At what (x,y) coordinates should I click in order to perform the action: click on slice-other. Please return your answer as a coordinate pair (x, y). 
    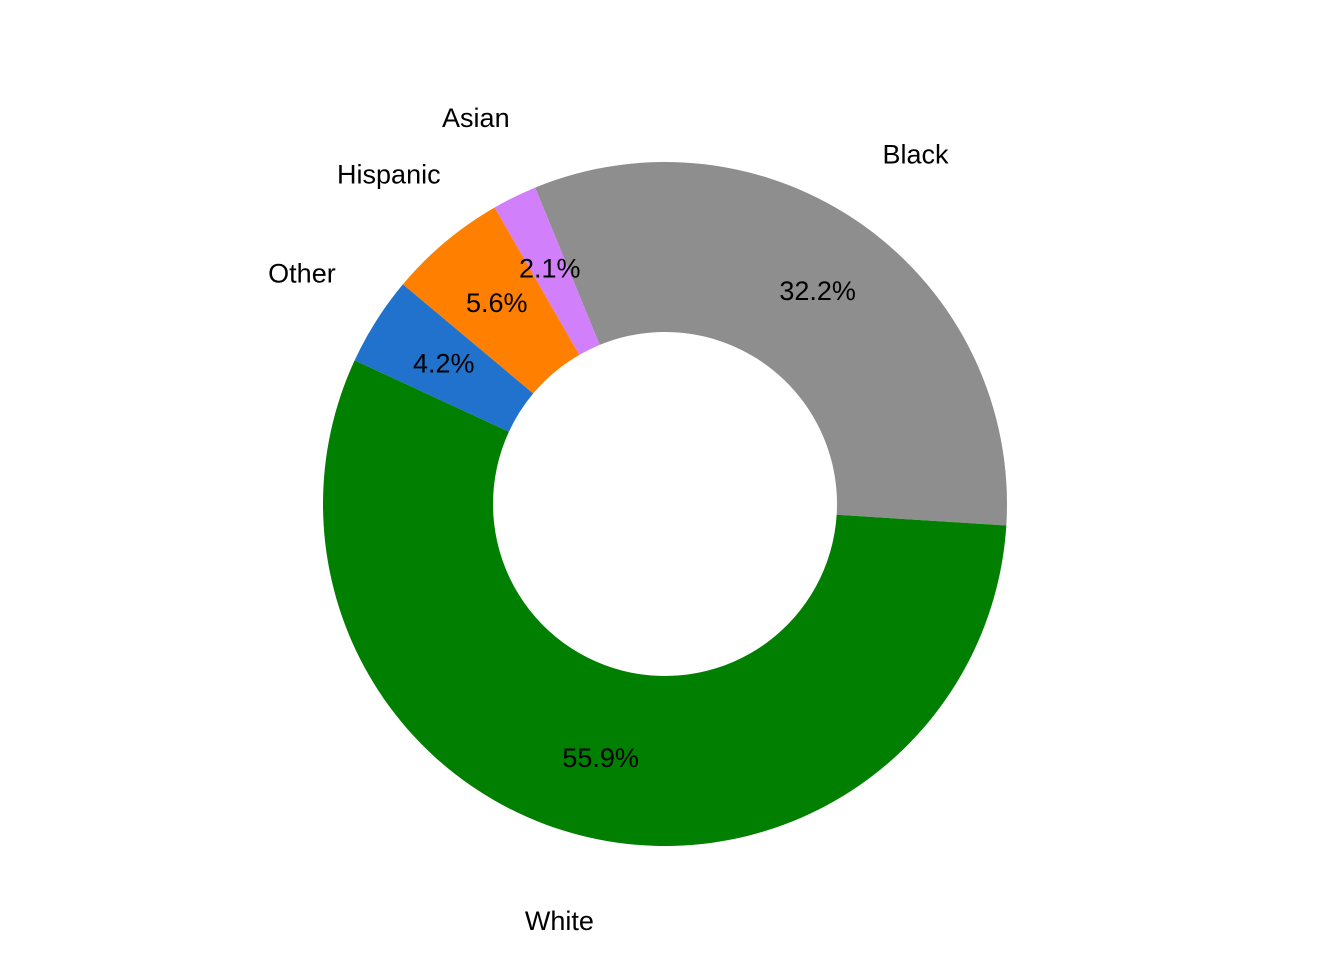
    Looking at the image, I should click on (444, 358).